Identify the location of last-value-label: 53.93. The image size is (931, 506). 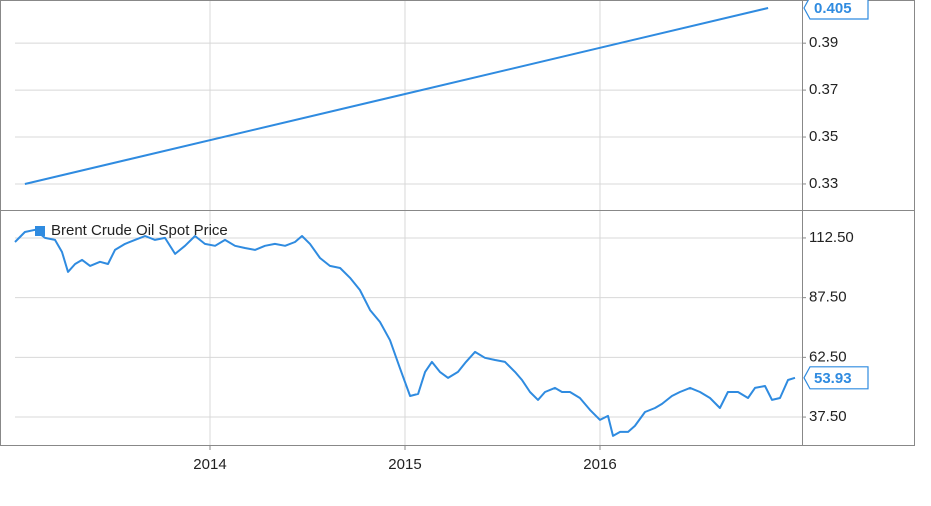
(833, 378).